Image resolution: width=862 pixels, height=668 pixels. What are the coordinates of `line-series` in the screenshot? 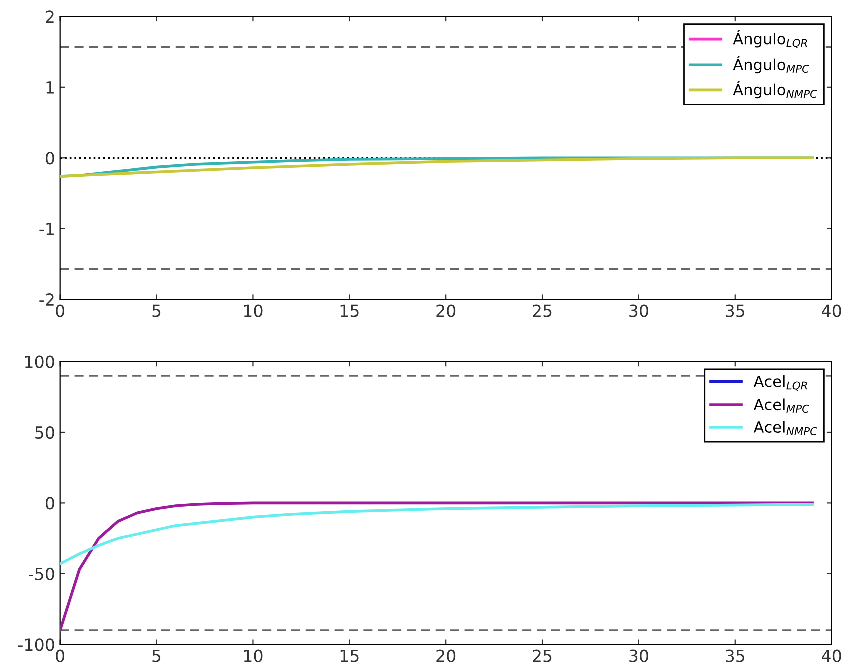 It's located at (437, 534).